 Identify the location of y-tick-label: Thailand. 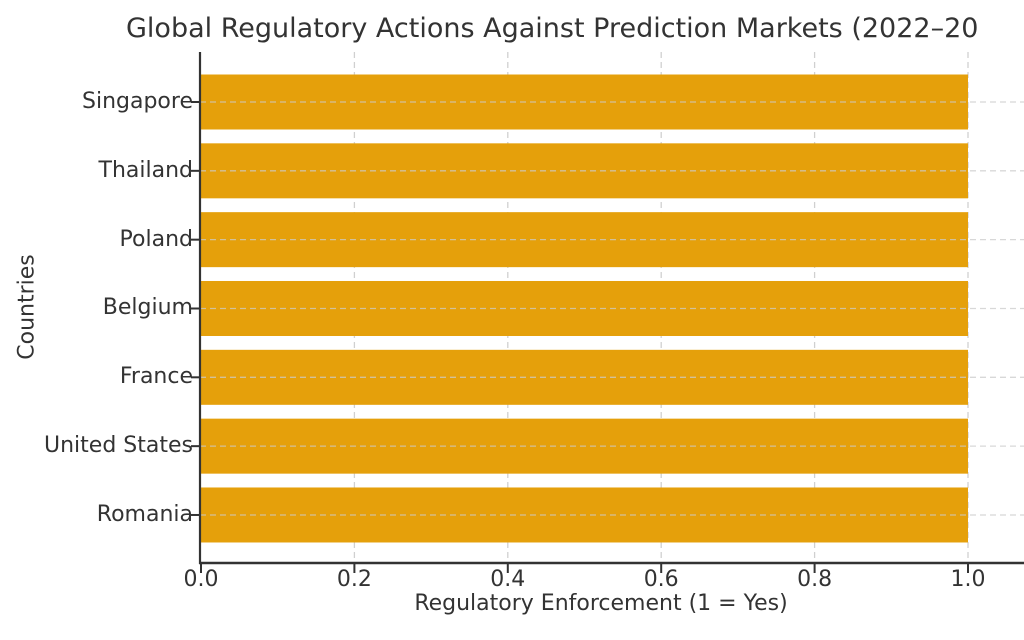
(145, 170).